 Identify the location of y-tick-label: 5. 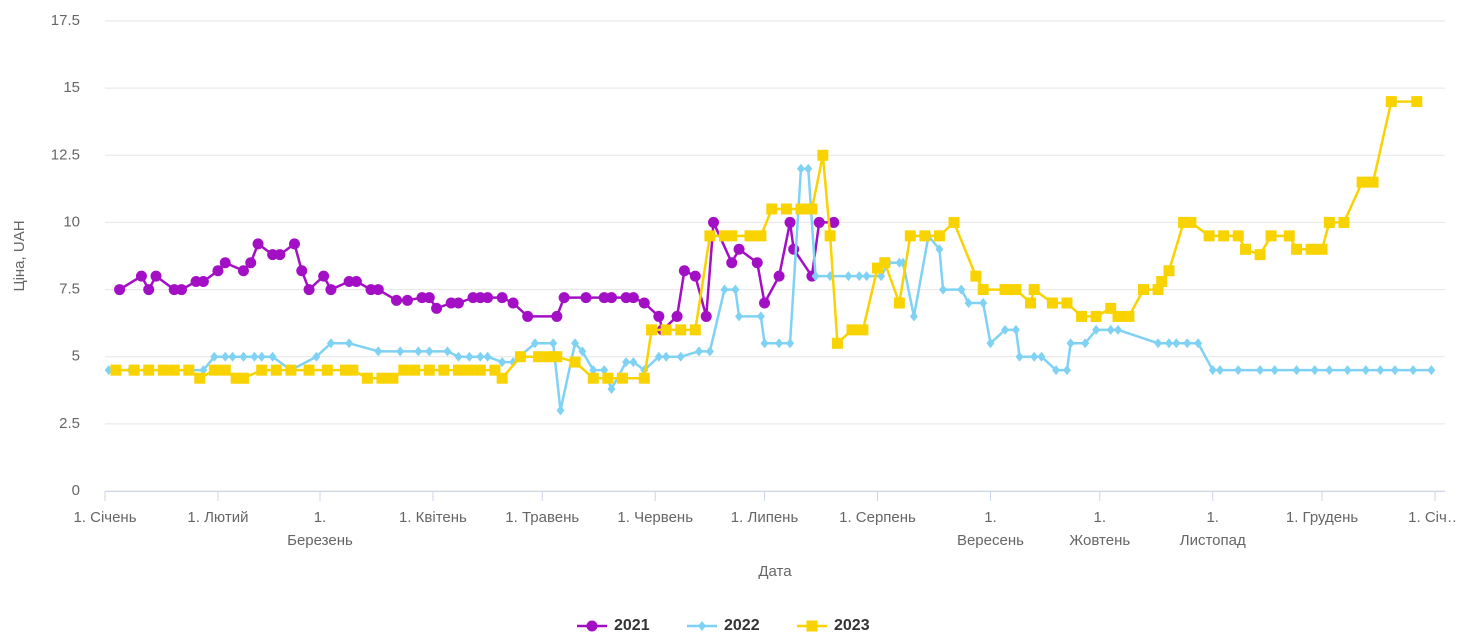
(76, 356).